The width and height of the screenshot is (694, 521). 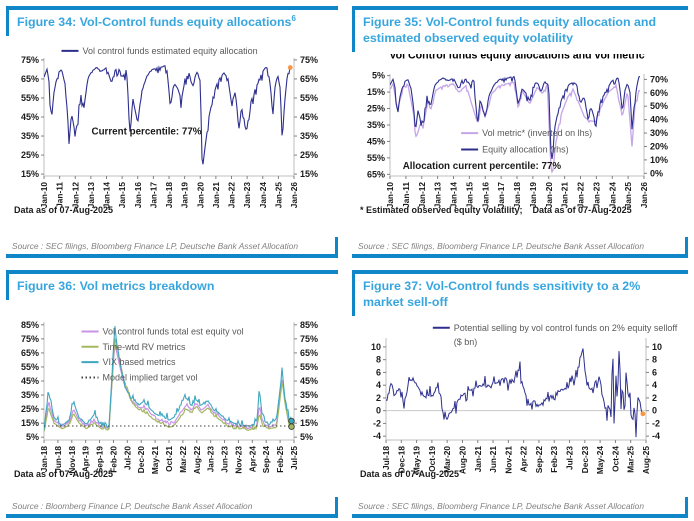 I want to click on svg-text: 60%, so click(x=659, y=93).